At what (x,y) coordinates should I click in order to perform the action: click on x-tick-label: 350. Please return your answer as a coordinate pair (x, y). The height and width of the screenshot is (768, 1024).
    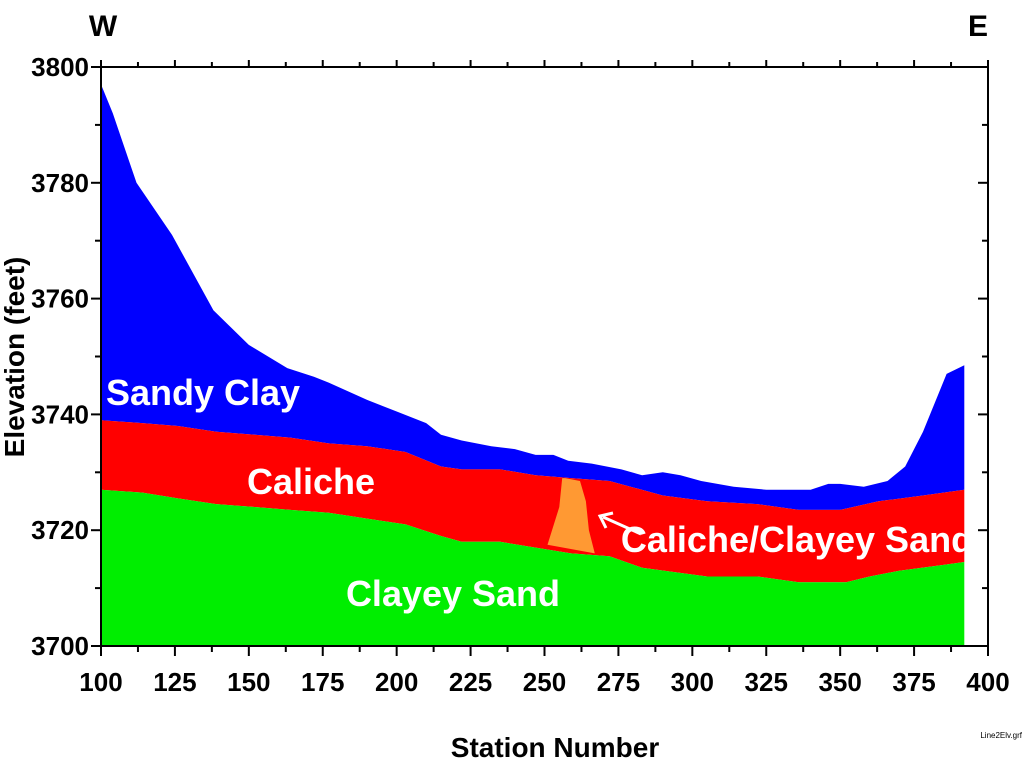
    Looking at the image, I should click on (839, 682).